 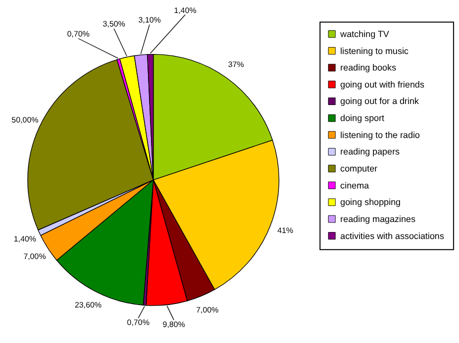 I want to click on legend-label: computer, so click(x=359, y=169).